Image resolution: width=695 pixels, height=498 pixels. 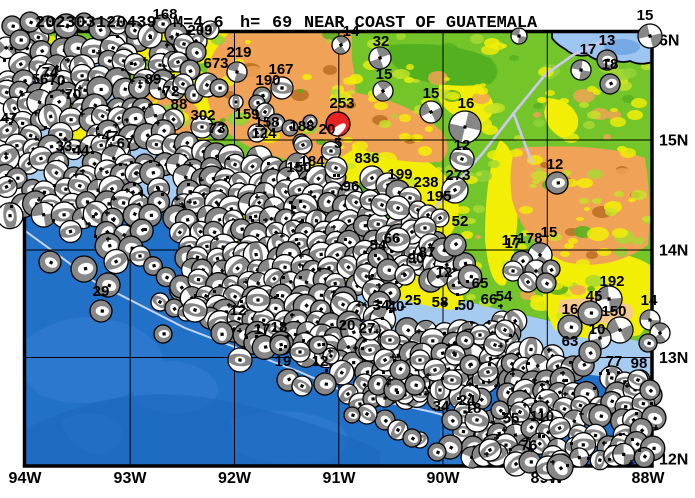 I want to click on svg-text: M=4.6, so click(x=198, y=23).